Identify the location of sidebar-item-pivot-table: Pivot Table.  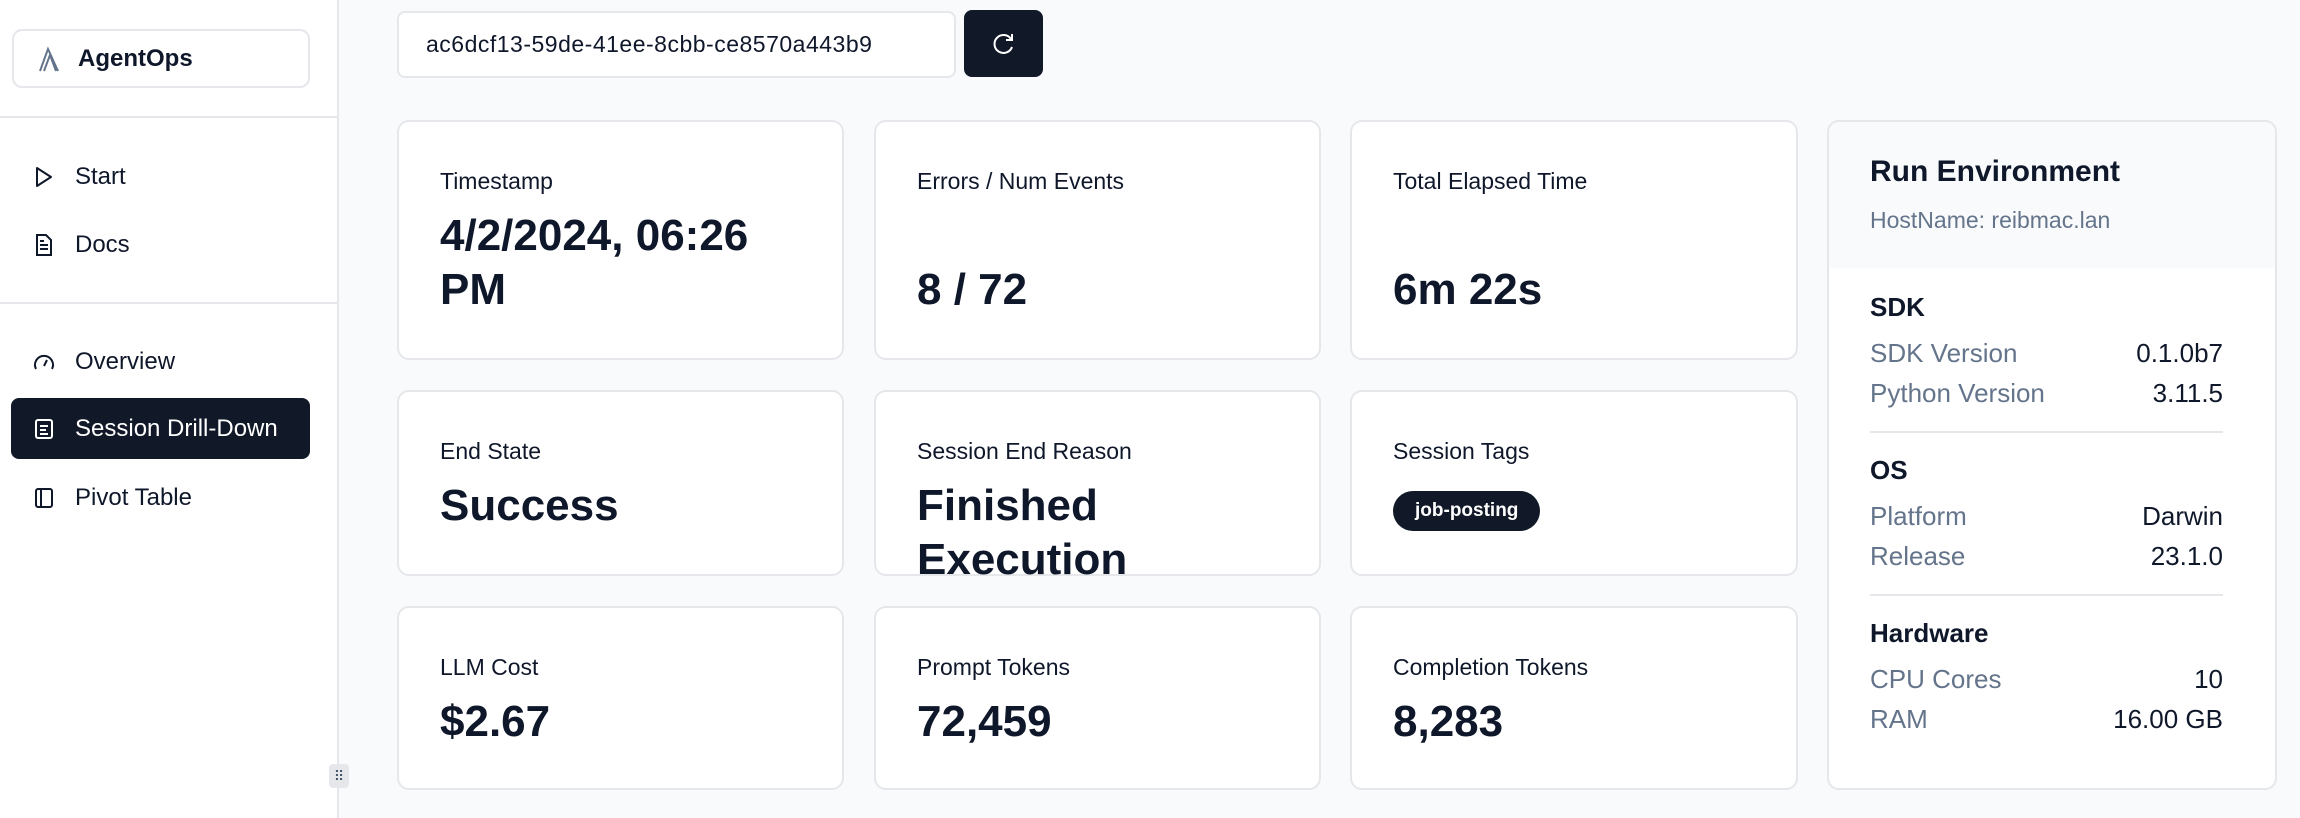
(160, 497).